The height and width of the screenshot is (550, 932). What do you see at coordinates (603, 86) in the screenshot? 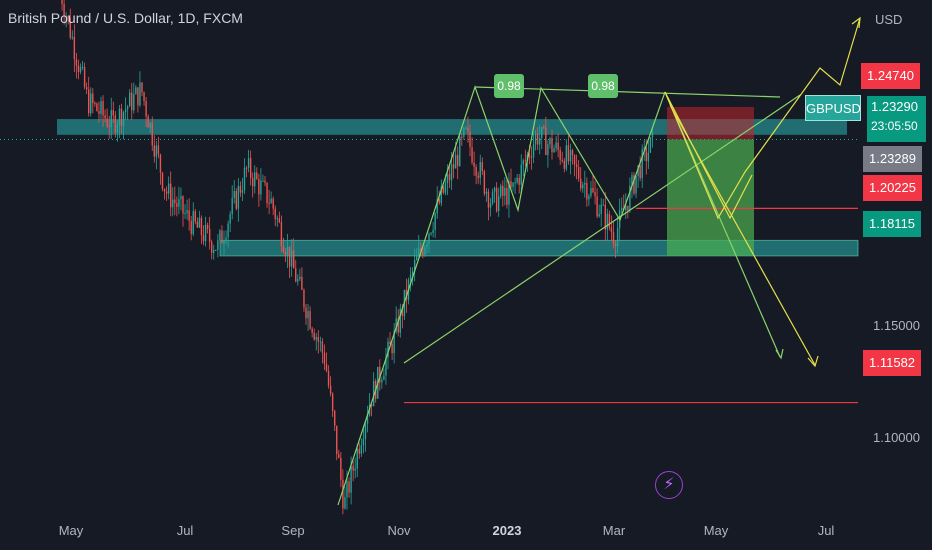
I see `pattern-flag-2: 0.98` at bounding box center [603, 86].